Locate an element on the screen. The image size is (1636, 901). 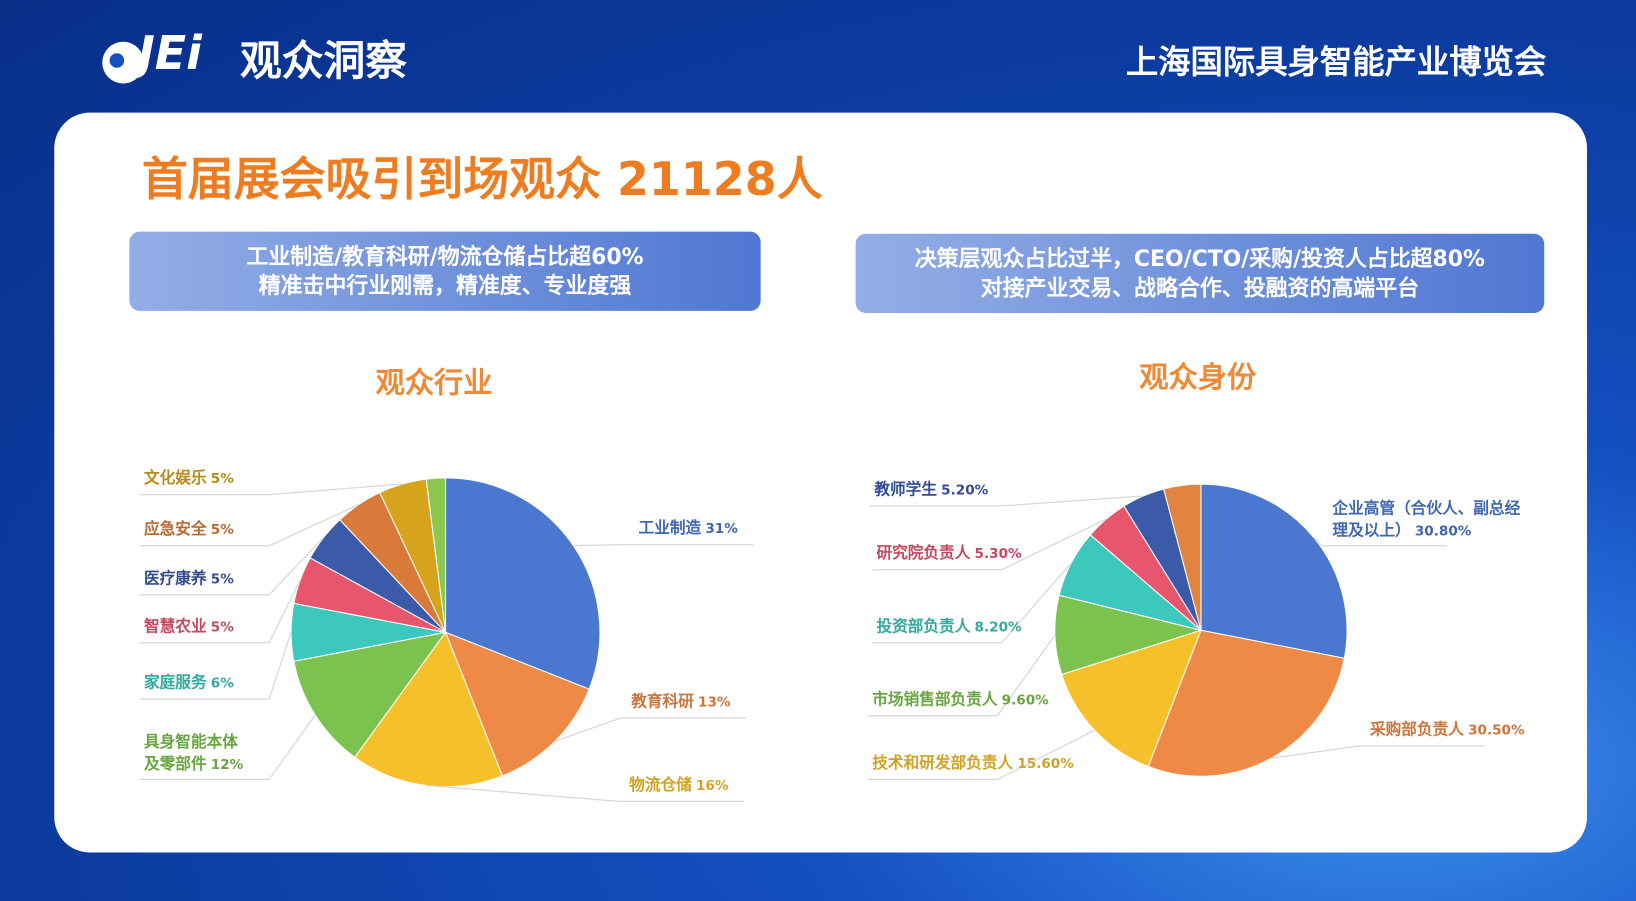
slice-label: 教师学生 5.20% is located at coordinates (931, 490).